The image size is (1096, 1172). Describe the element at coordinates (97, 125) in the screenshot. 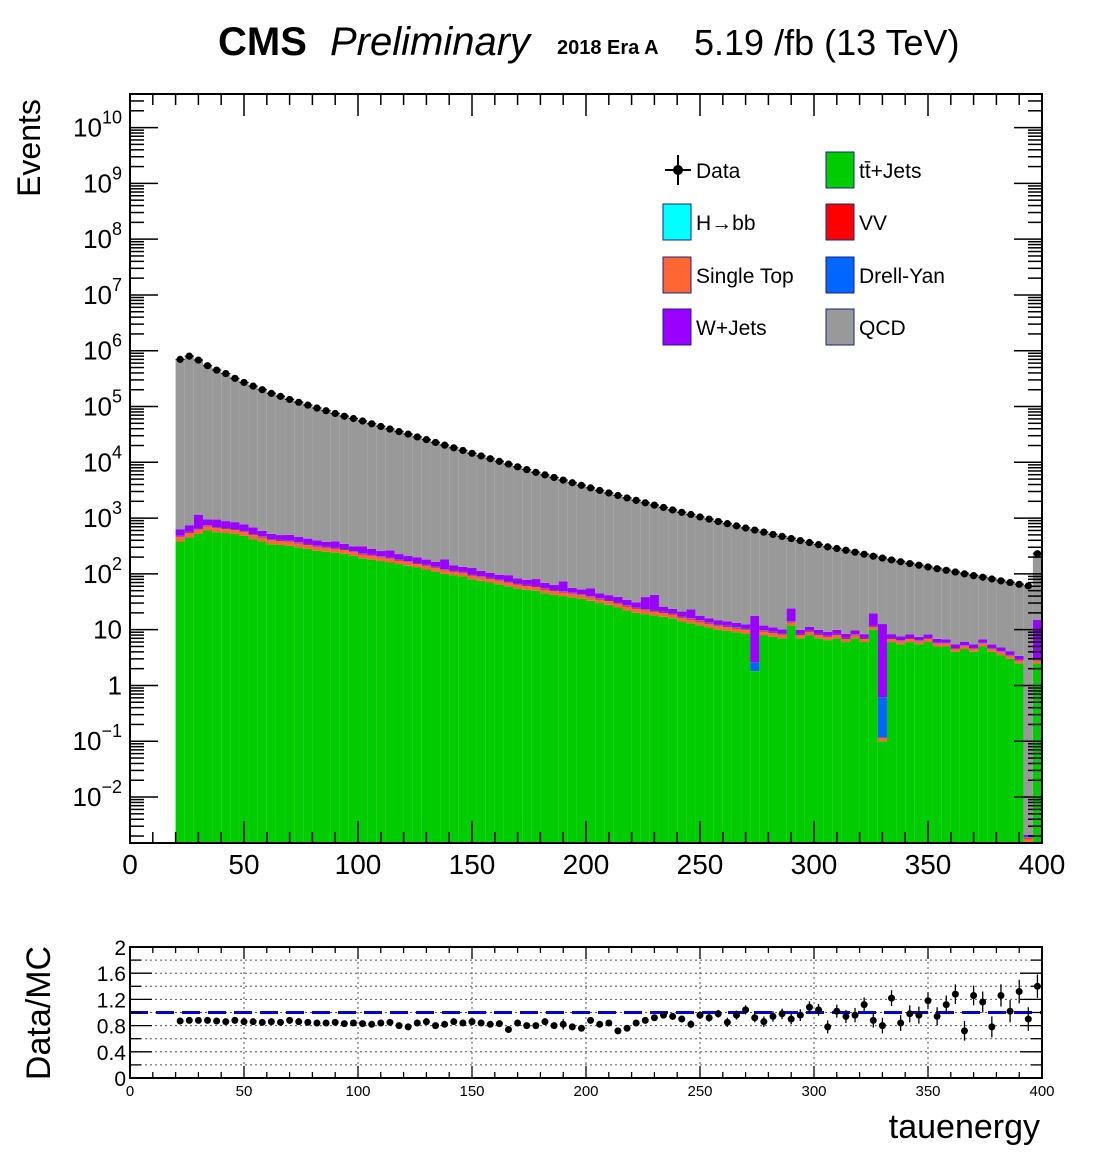

I see `y-tick-label: 10¹⁰` at that location.